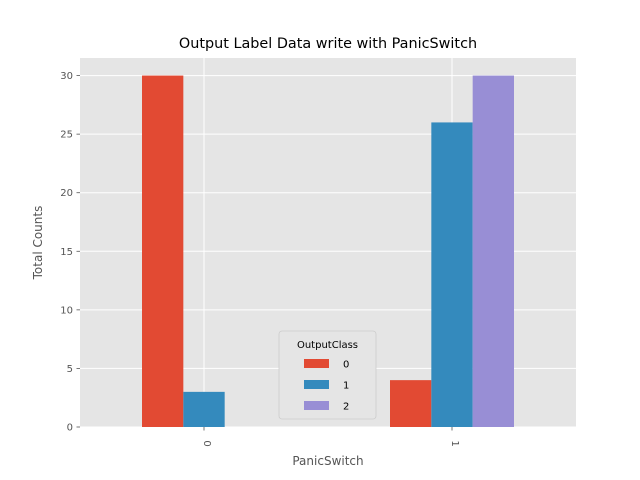 This screenshot has height=480, width=640. I want to click on y-tick-label: 30, so click(66, 76).